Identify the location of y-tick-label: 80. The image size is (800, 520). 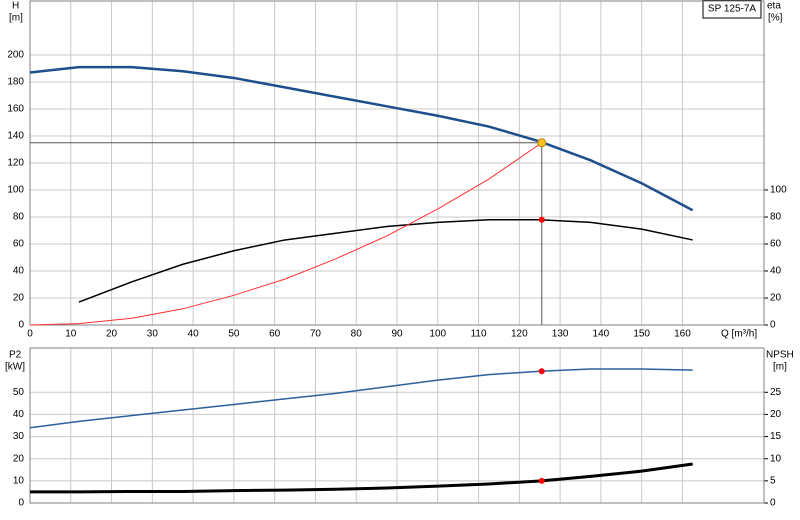
(19, 217).